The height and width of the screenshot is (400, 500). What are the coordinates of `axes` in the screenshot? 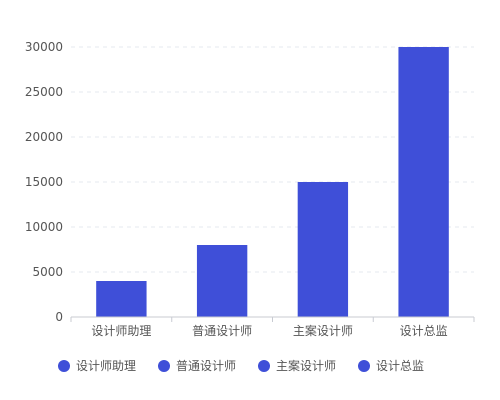 It's located at (272, 319).